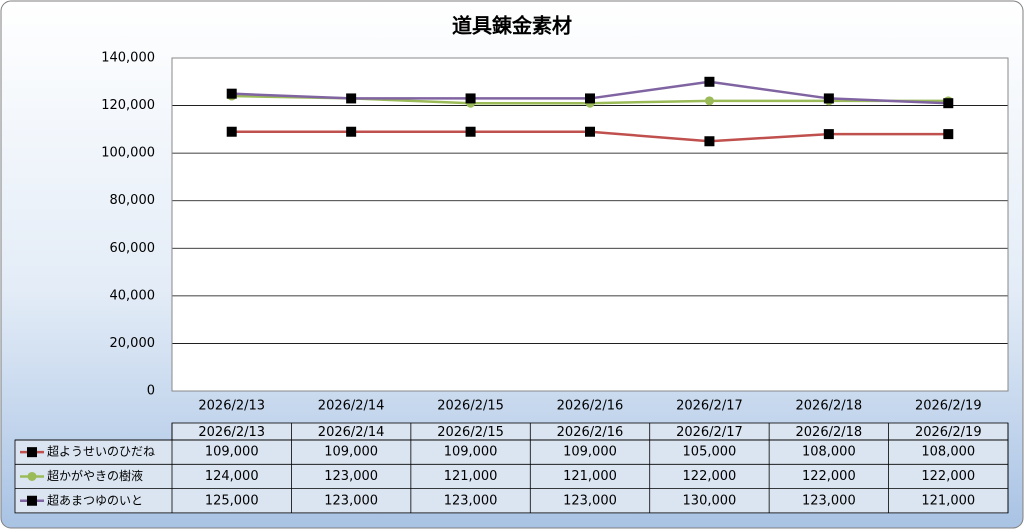  I want to click on x-tick-label: 2026/2/13, so click(231, 406).